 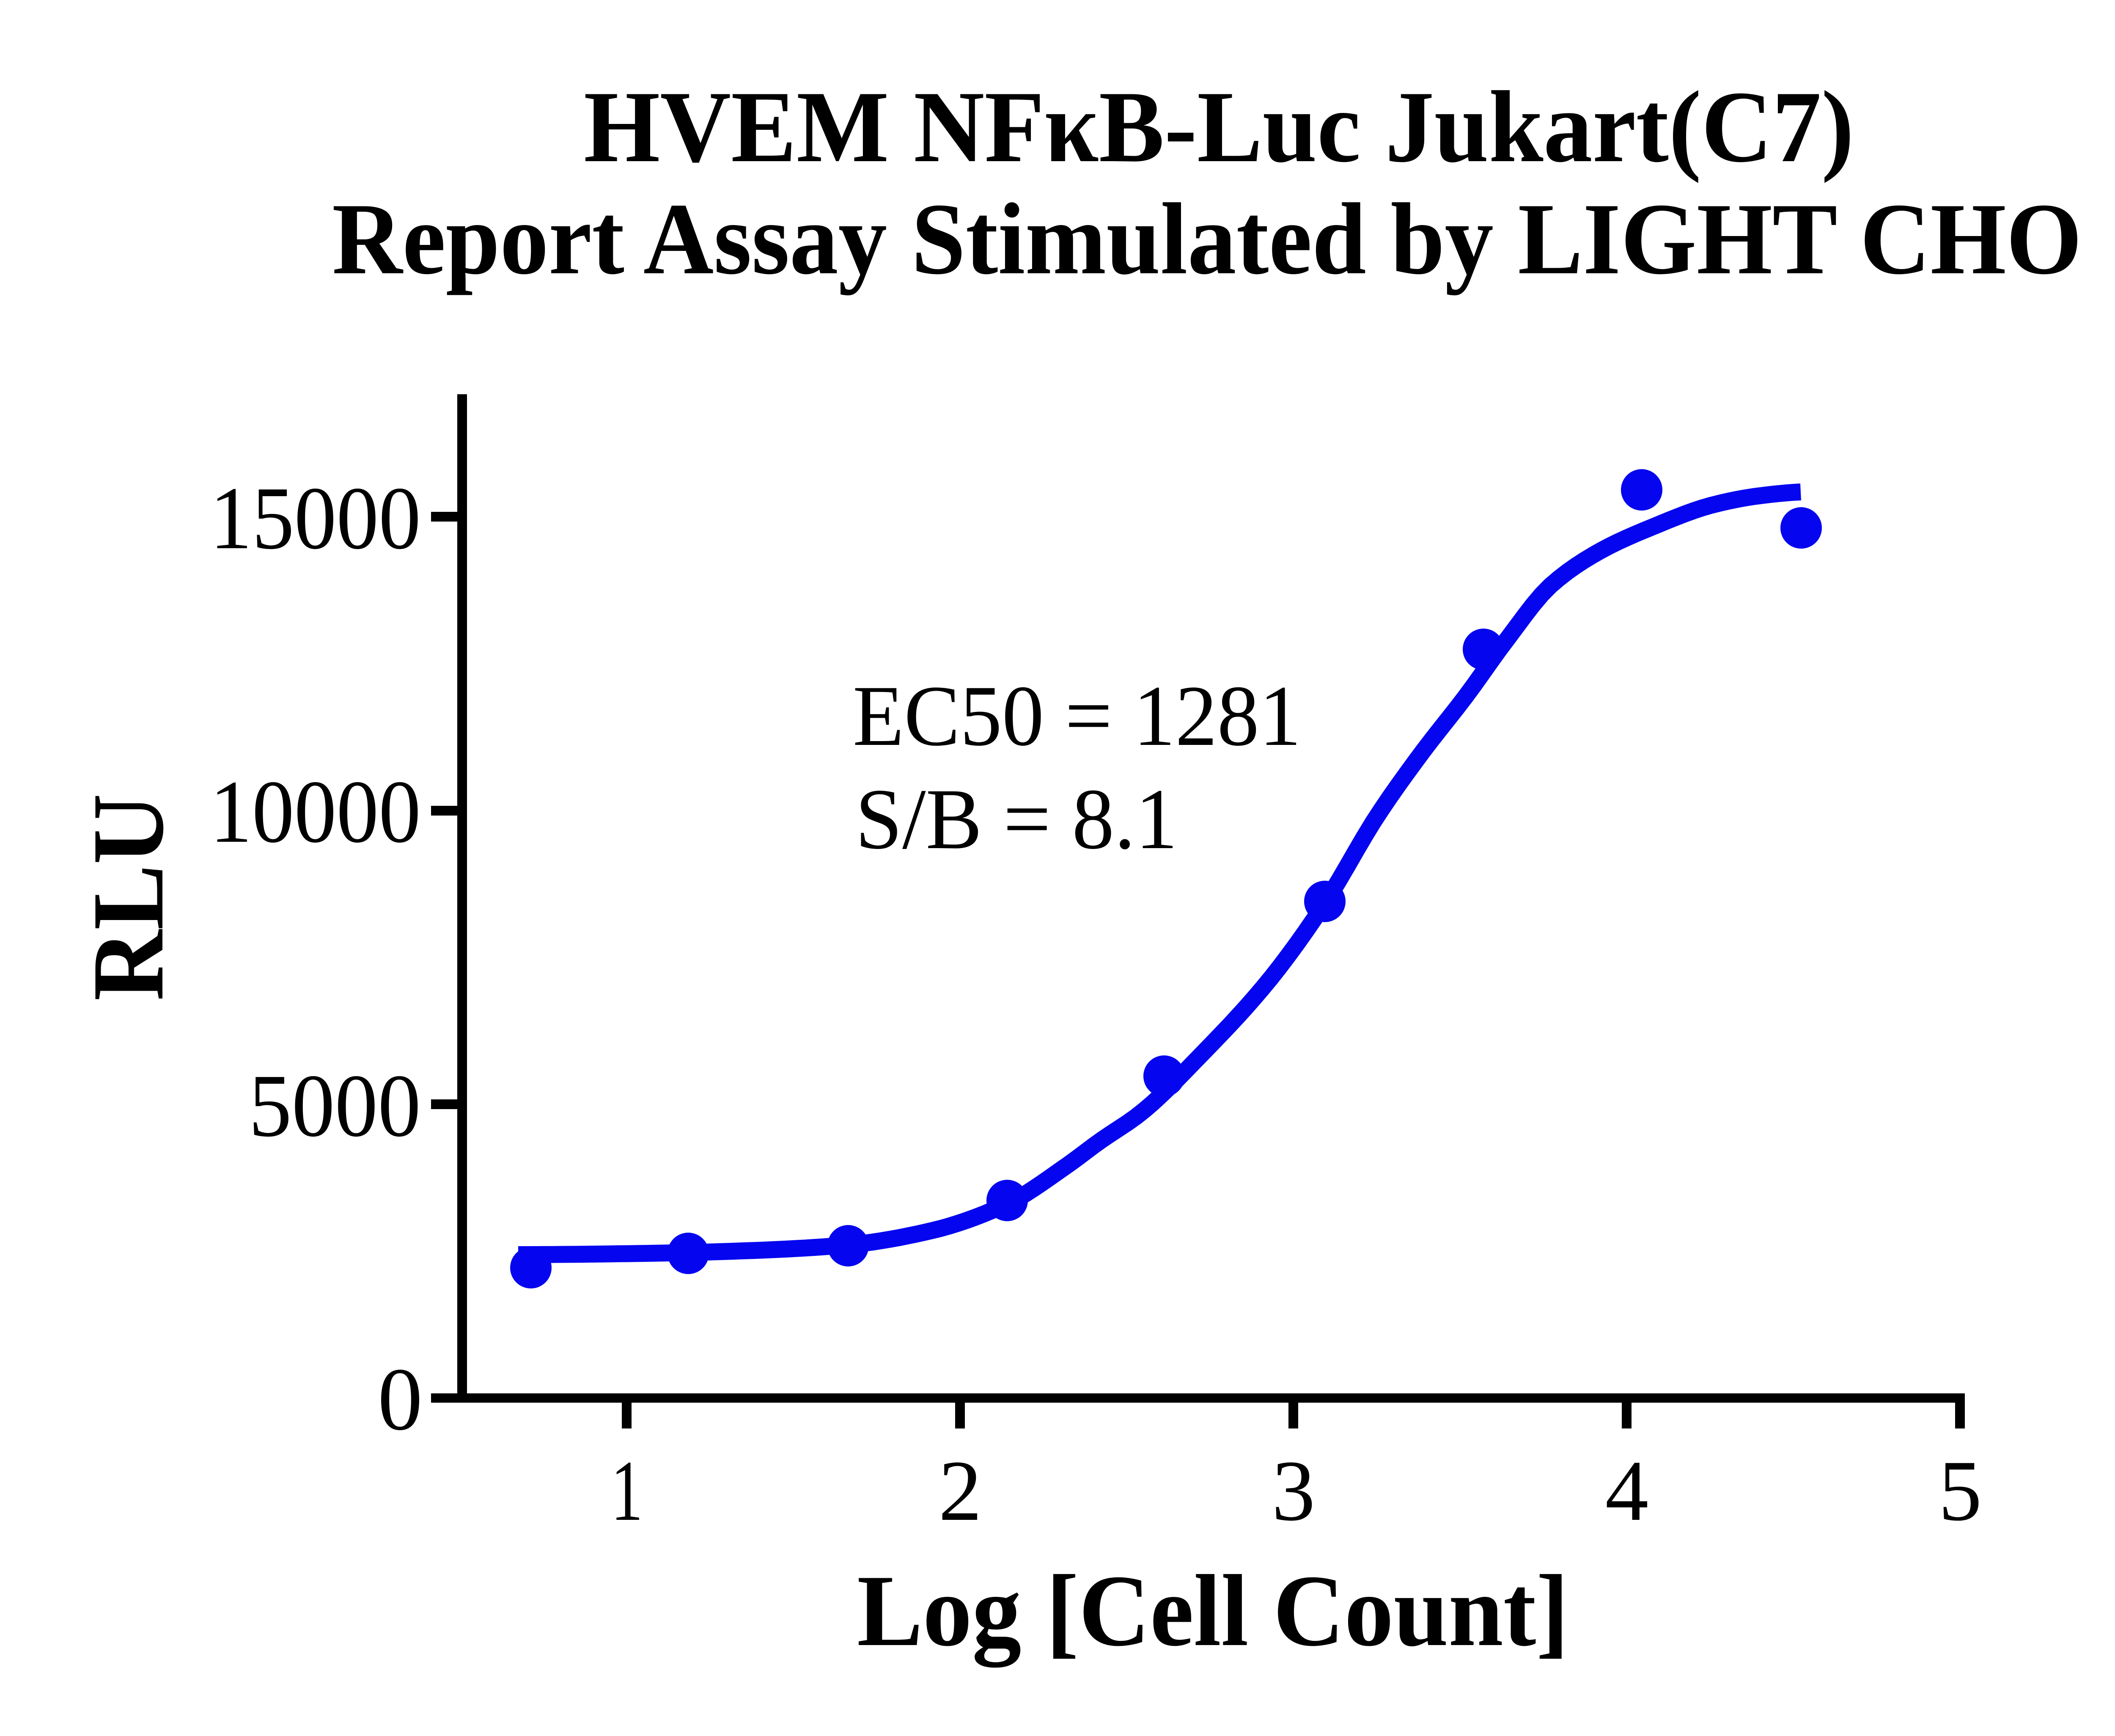 What do you see at coordinates (1077, 716) in the screenshot?
I see `svg-text: EC50 = 1281` at bounding box center [1077, 716].